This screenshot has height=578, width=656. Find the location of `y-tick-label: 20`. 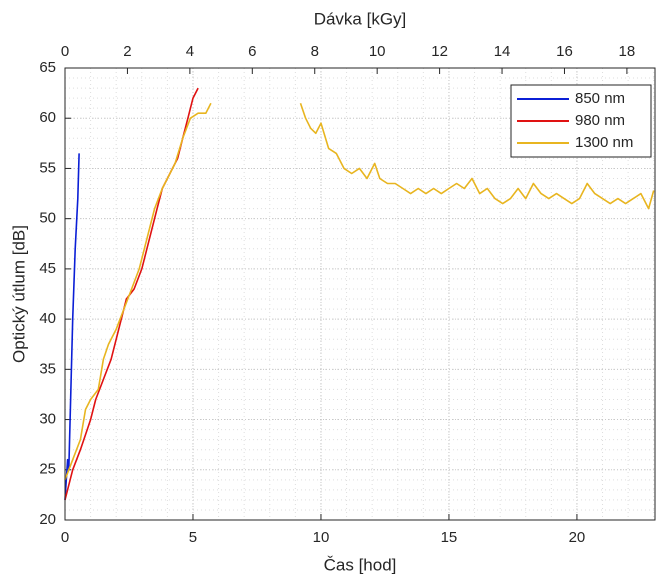

y-tick-label: 20 is located at coordinates (47, 519).